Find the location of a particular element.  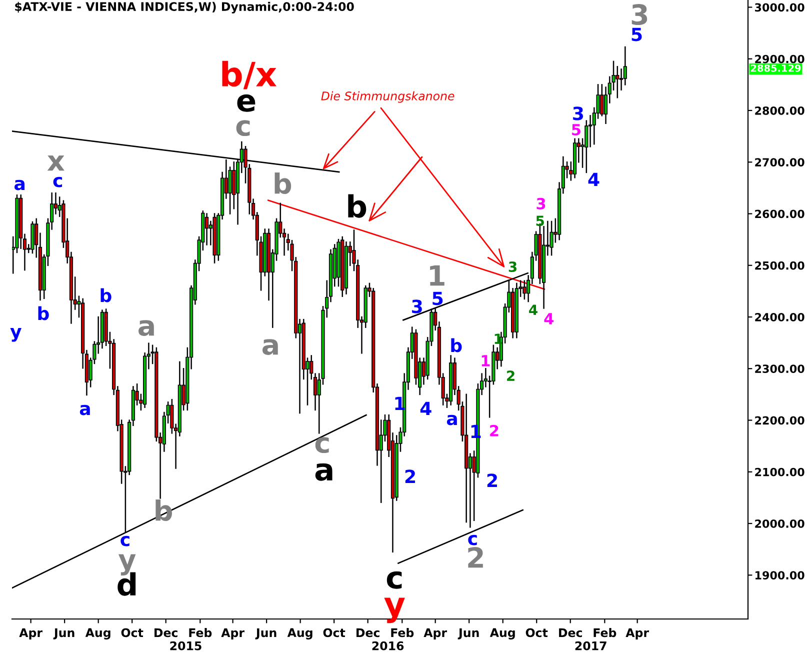

y-tick-label: 2800.00 is located at coordinates (779, 110).